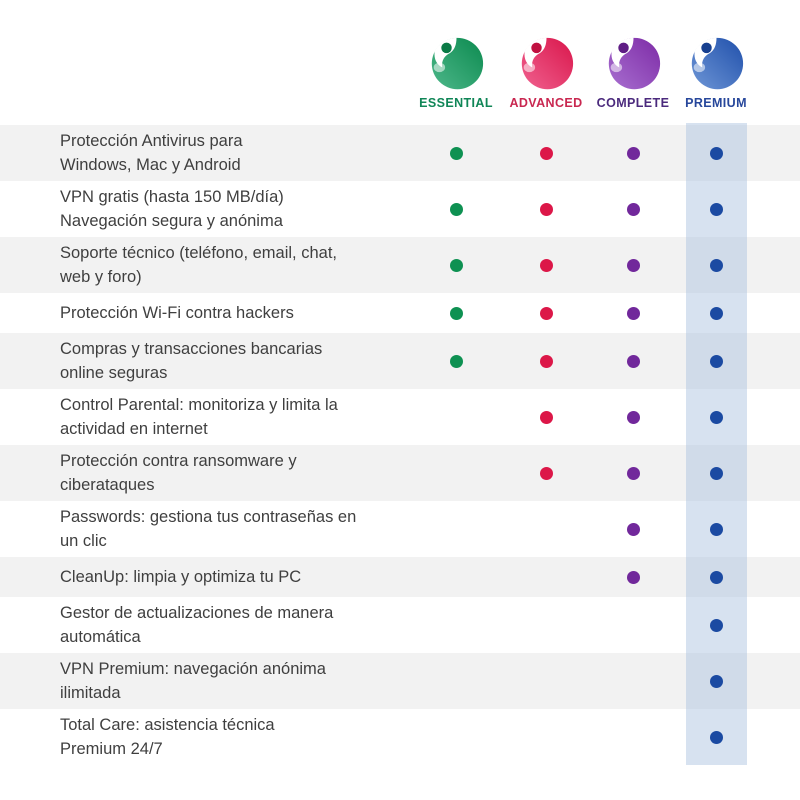 This screenshot has height=800, width=800. What do you see at coordinates (456, 103) in the screenshot?
I see `plan-label: ESSENTIAL` at bounding box center [456, 103].